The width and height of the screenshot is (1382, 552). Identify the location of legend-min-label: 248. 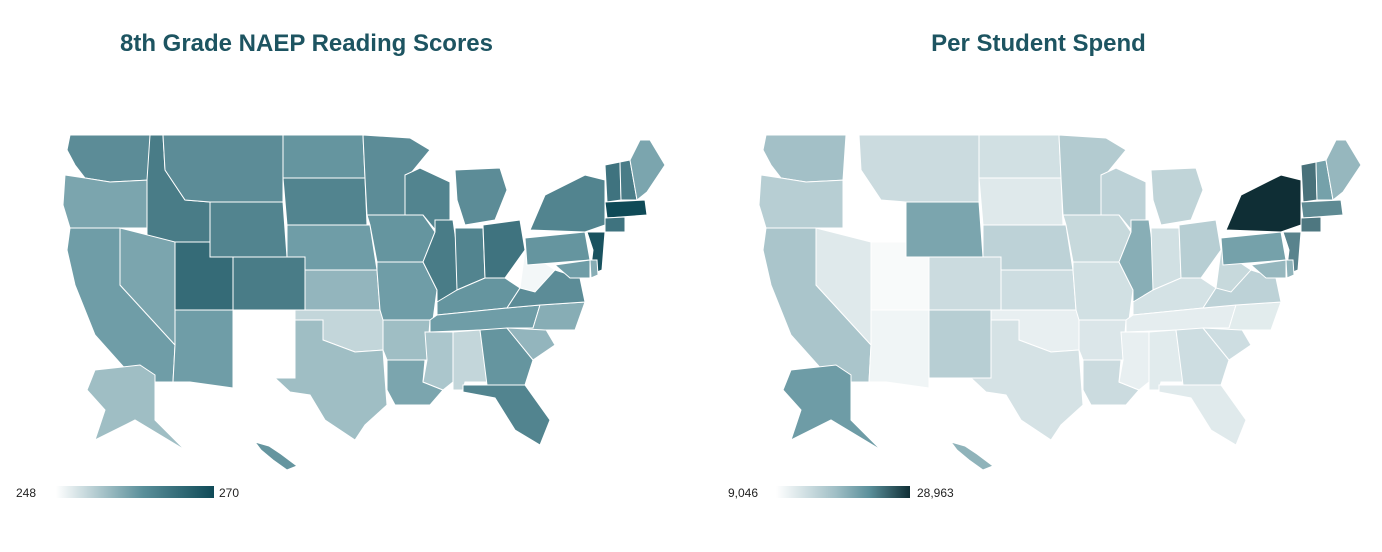
(26, 493).